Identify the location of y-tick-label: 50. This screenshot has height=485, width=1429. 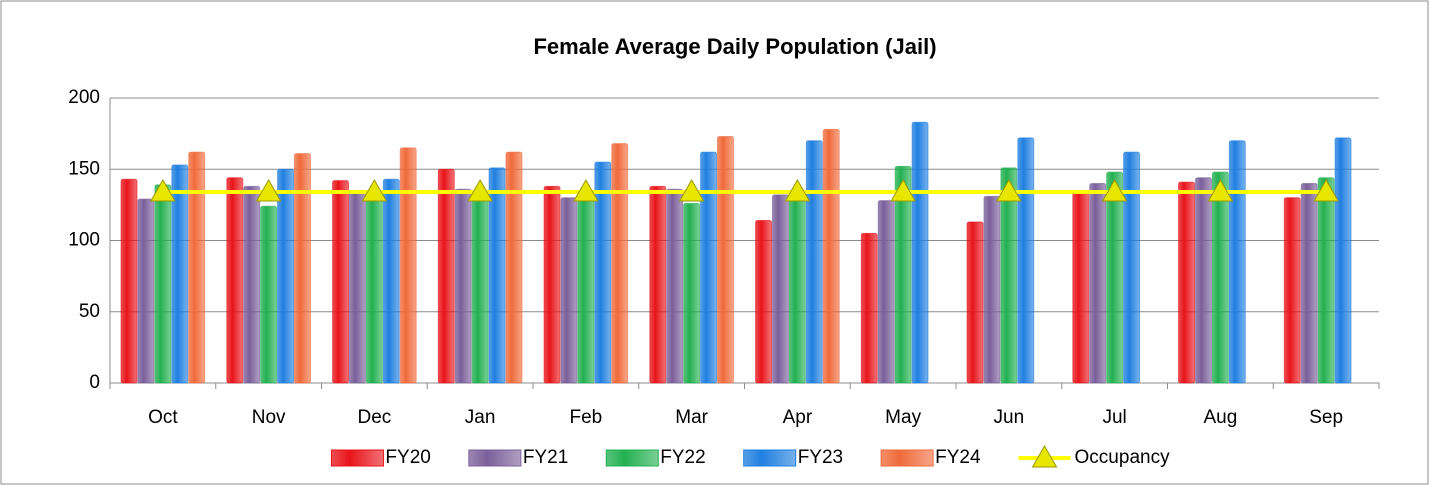
(89, 311).